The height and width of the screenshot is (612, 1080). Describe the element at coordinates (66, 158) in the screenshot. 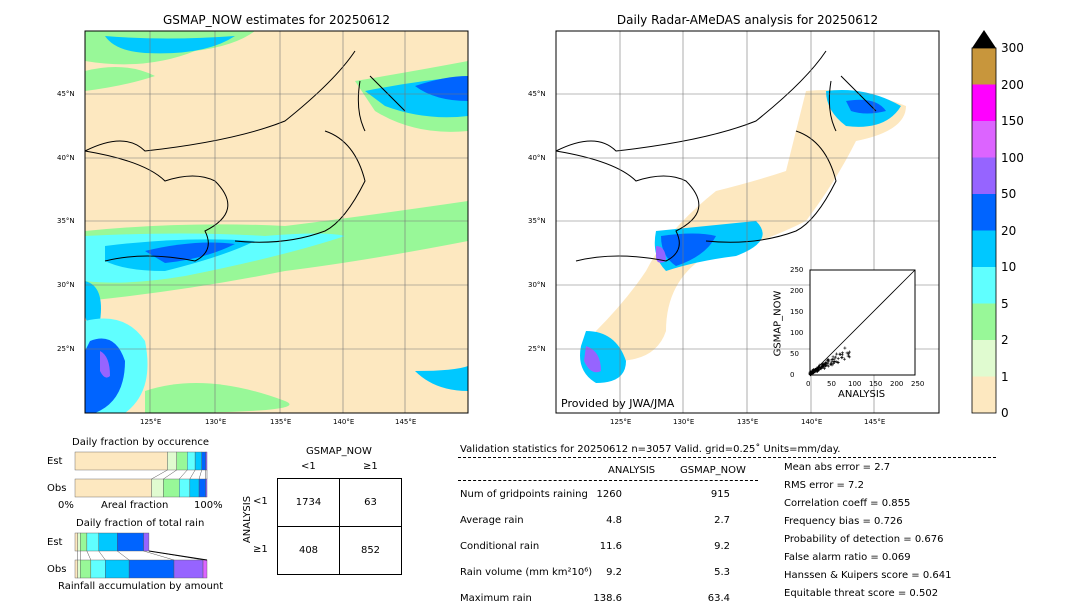

I see `lat-tick-label: 40°N` at that location.